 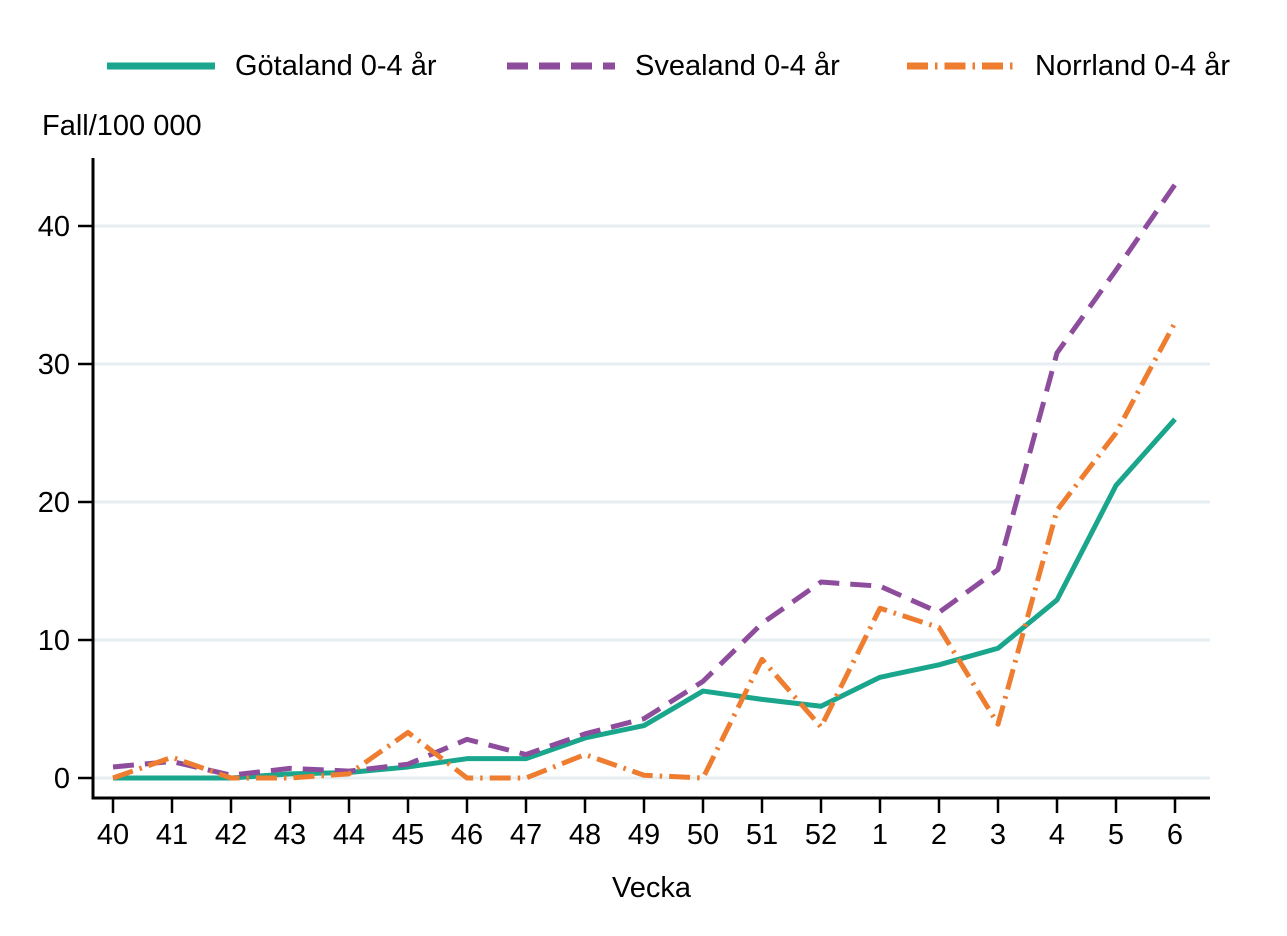 I want to click on x-tick-label-45: 45, so click(x=408, y=835).